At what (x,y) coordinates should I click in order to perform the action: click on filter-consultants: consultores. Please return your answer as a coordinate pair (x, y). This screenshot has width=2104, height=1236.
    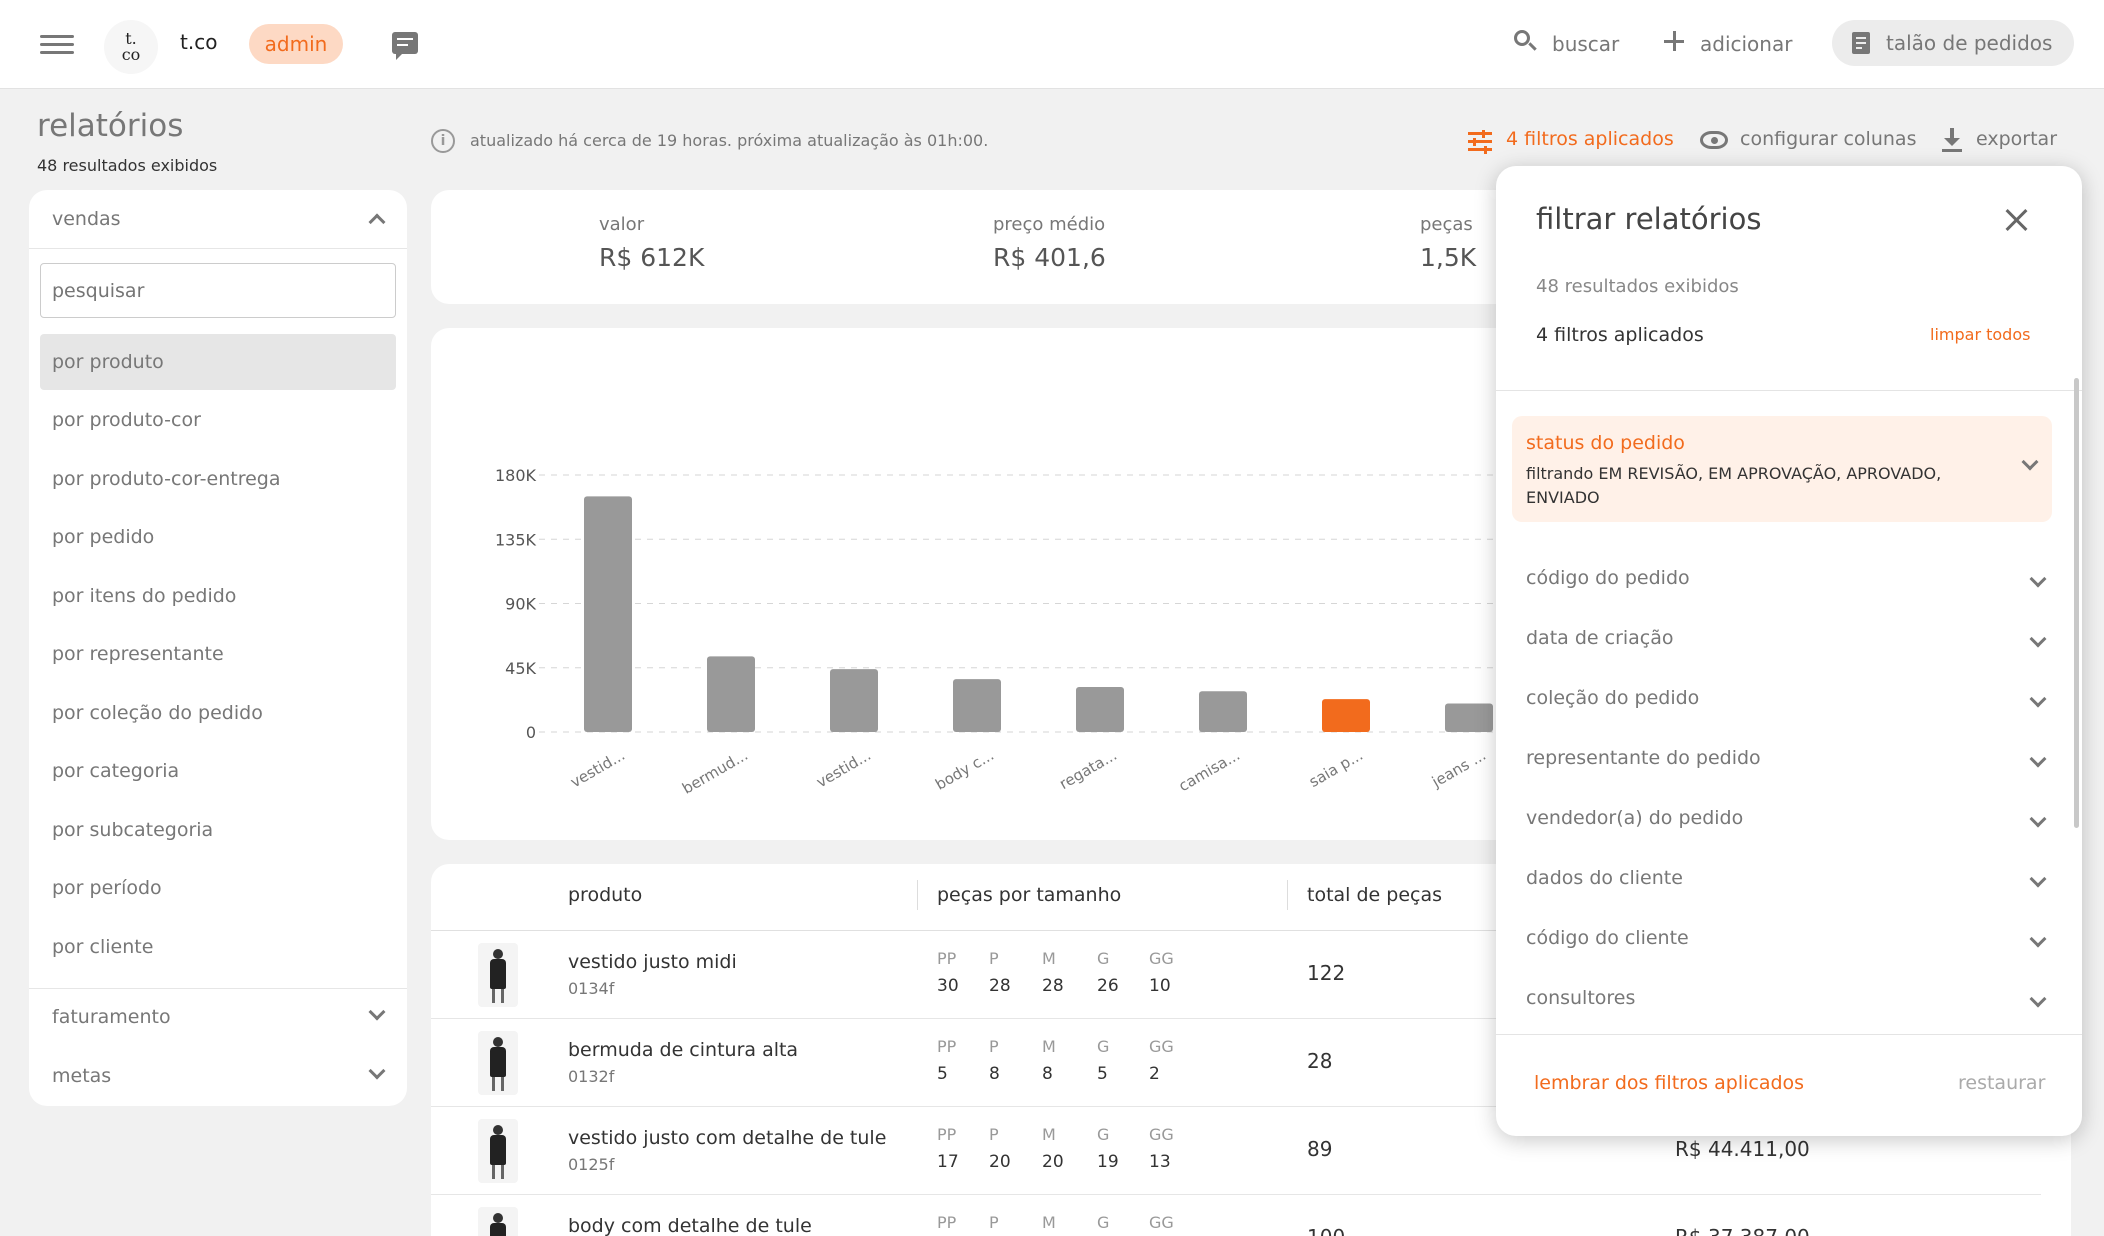
    Looking at the image, I should click on (1789, 1007).